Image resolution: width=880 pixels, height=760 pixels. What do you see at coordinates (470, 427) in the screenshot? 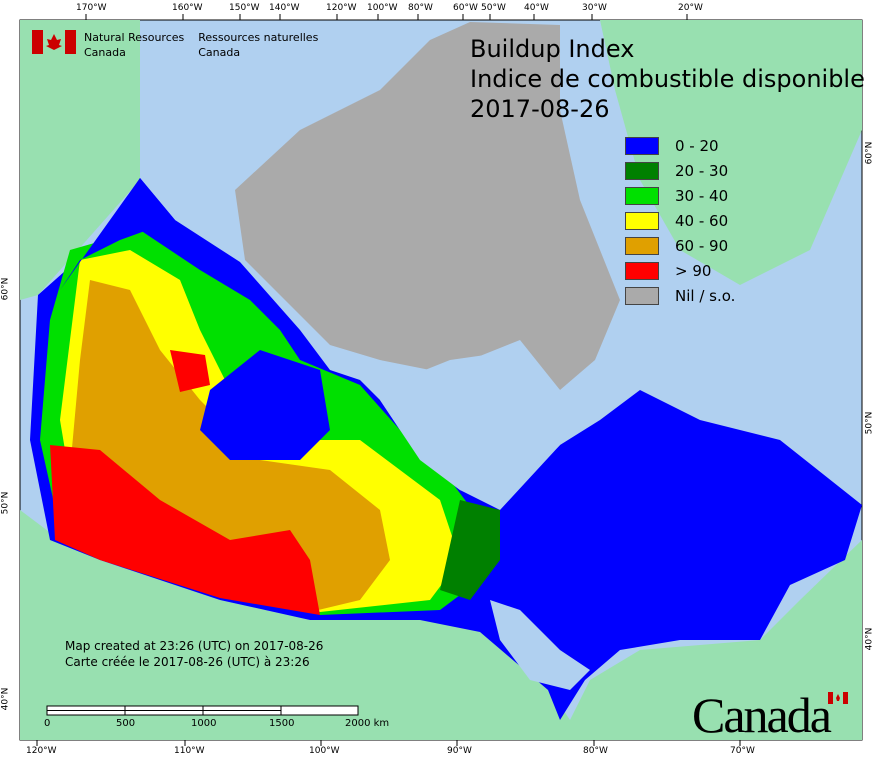
I see `hudson-bay` at bounding box center [470, 427].